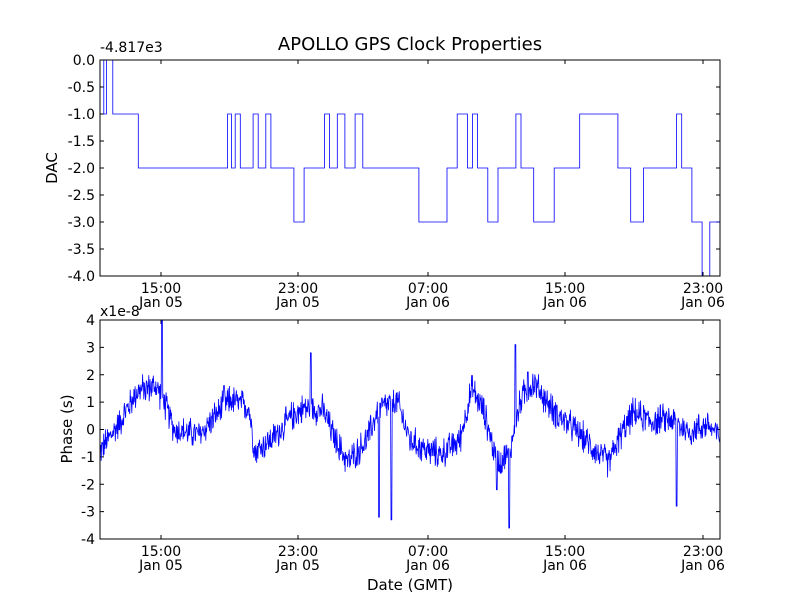  I want to click on dac-offset-text: -4.817e3, so click(131, 48).